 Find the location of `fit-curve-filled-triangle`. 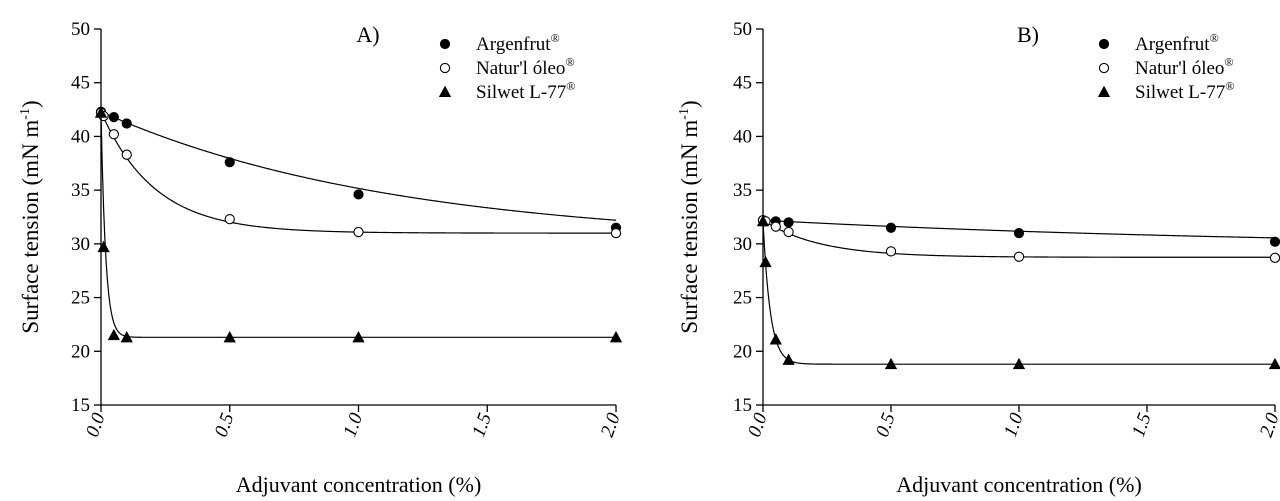

fit-curve-filled-triangle is located at coordinates (1018, 293).